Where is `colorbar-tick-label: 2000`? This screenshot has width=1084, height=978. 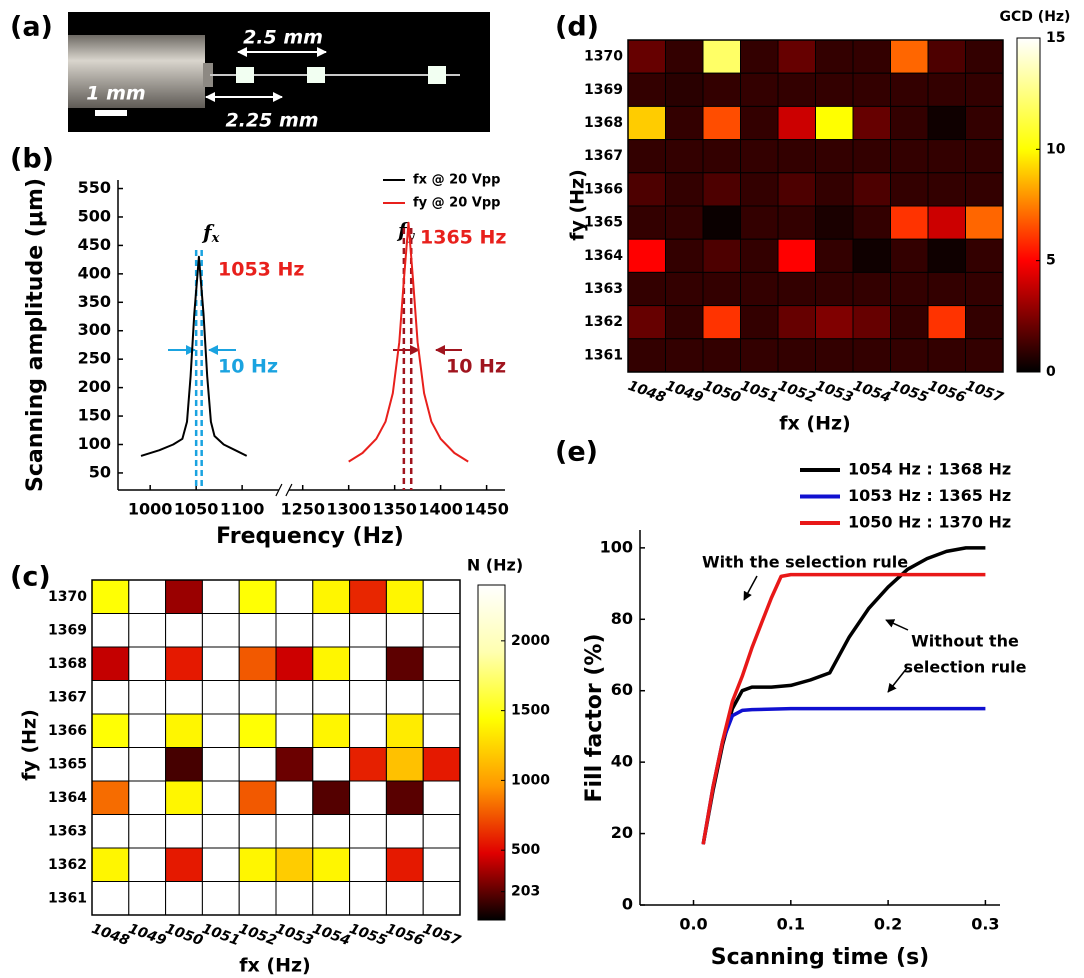 colorbar-tick-label: 2000 is located at coordinates (530, 641).